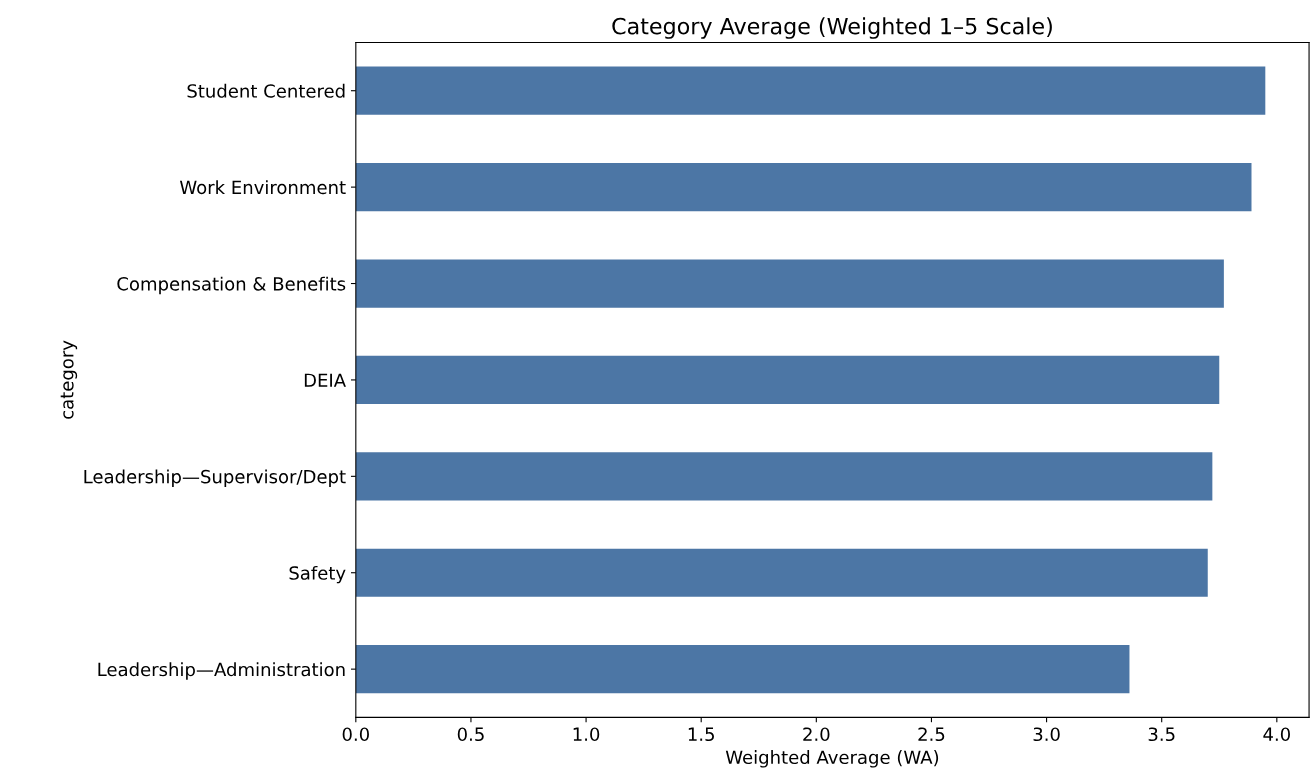 Image resolution: width=1313 pixels, height=773 pixels. I want to click on x-tick-label: 3.5, so click(1161, 734).